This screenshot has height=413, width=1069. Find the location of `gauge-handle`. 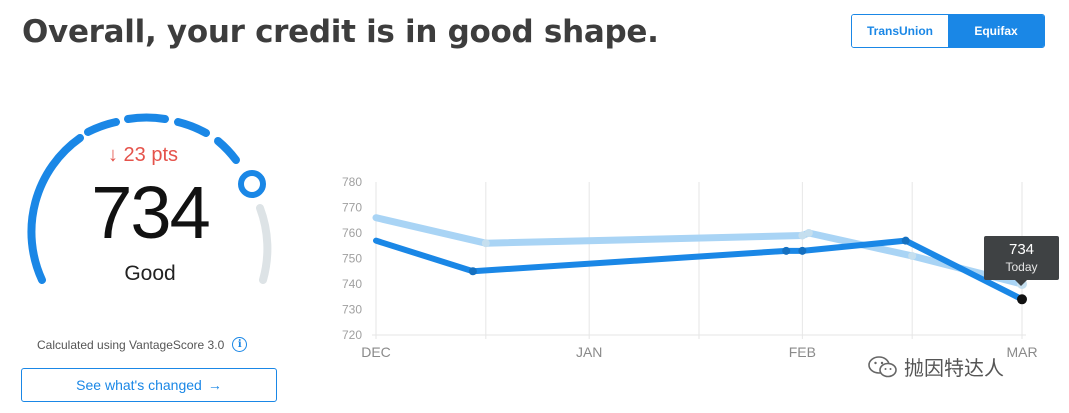

gauge-handle is located at coordinates (252, 184).